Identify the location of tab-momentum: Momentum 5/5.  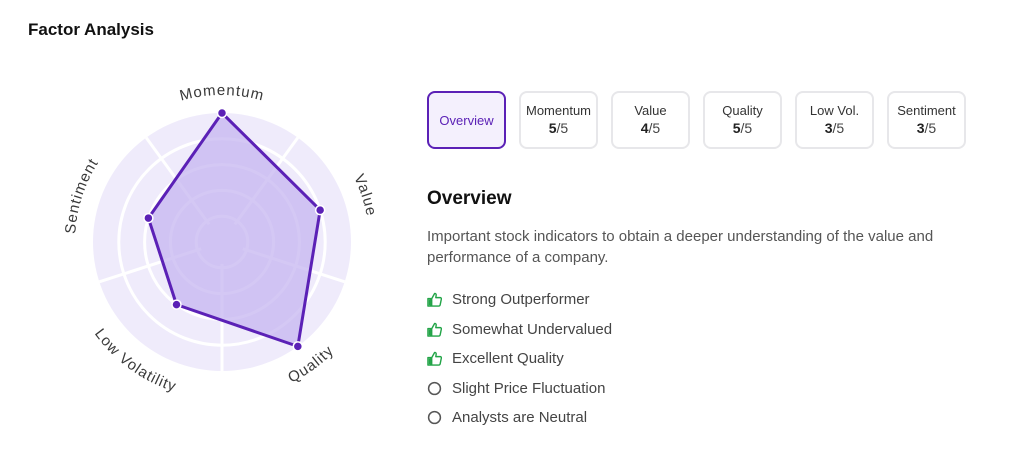
(558, 120).